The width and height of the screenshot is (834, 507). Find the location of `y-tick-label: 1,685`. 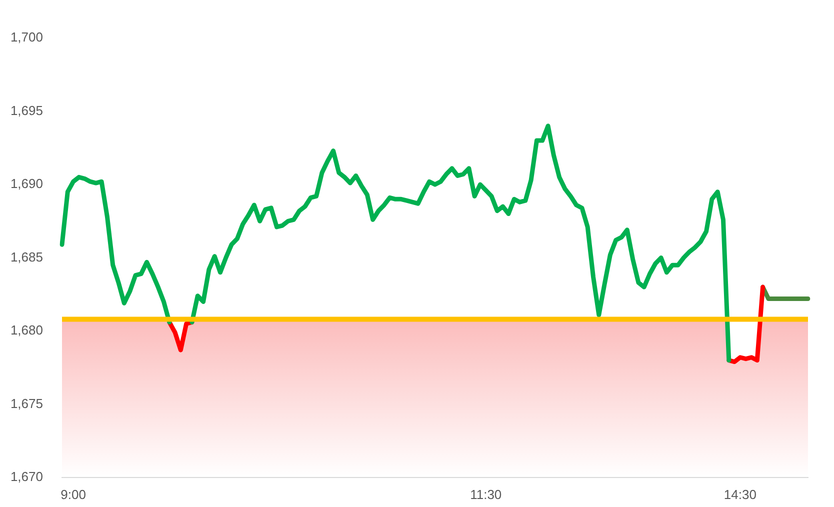

y-tick-label: 1,685 is located at coordinates (26, 256).